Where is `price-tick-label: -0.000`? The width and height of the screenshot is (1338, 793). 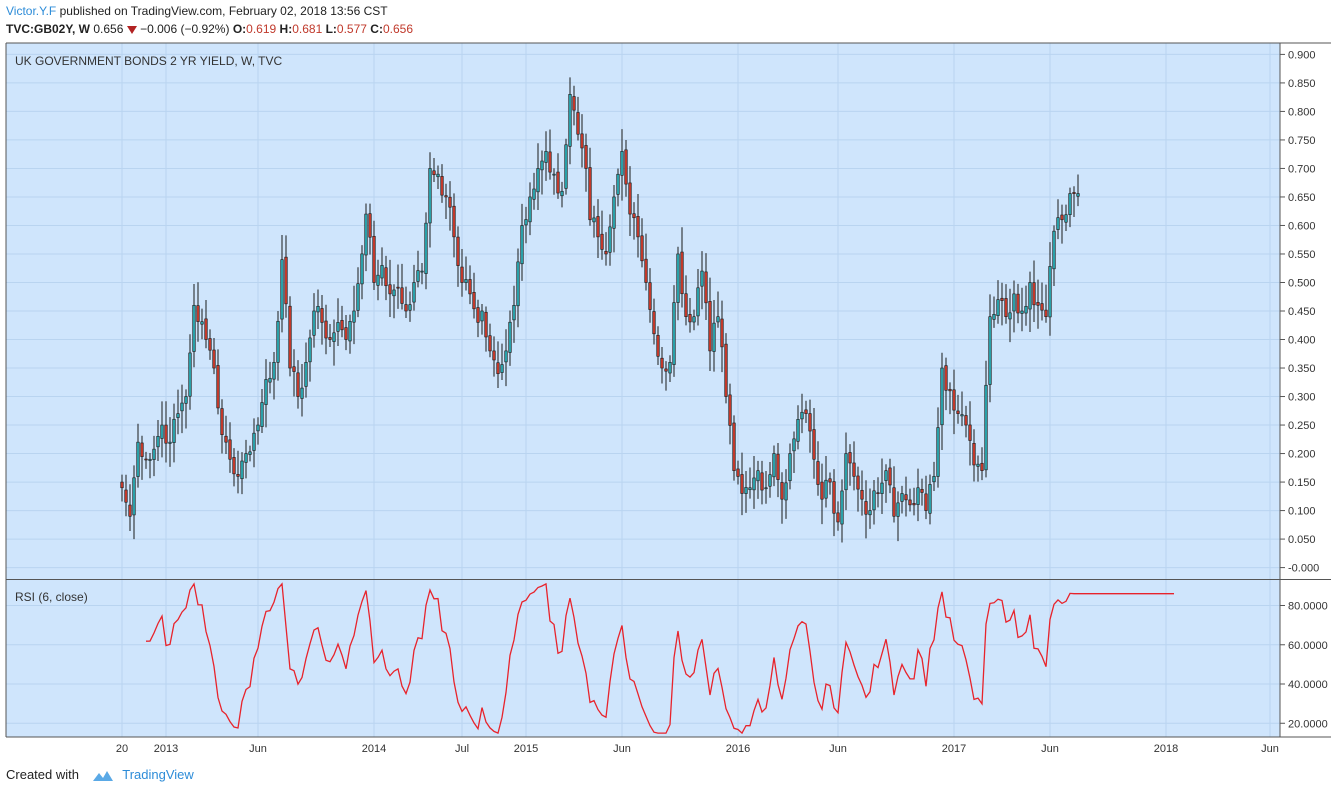
price-tick-label: -0.000 is located at coordinates (1303, 569).